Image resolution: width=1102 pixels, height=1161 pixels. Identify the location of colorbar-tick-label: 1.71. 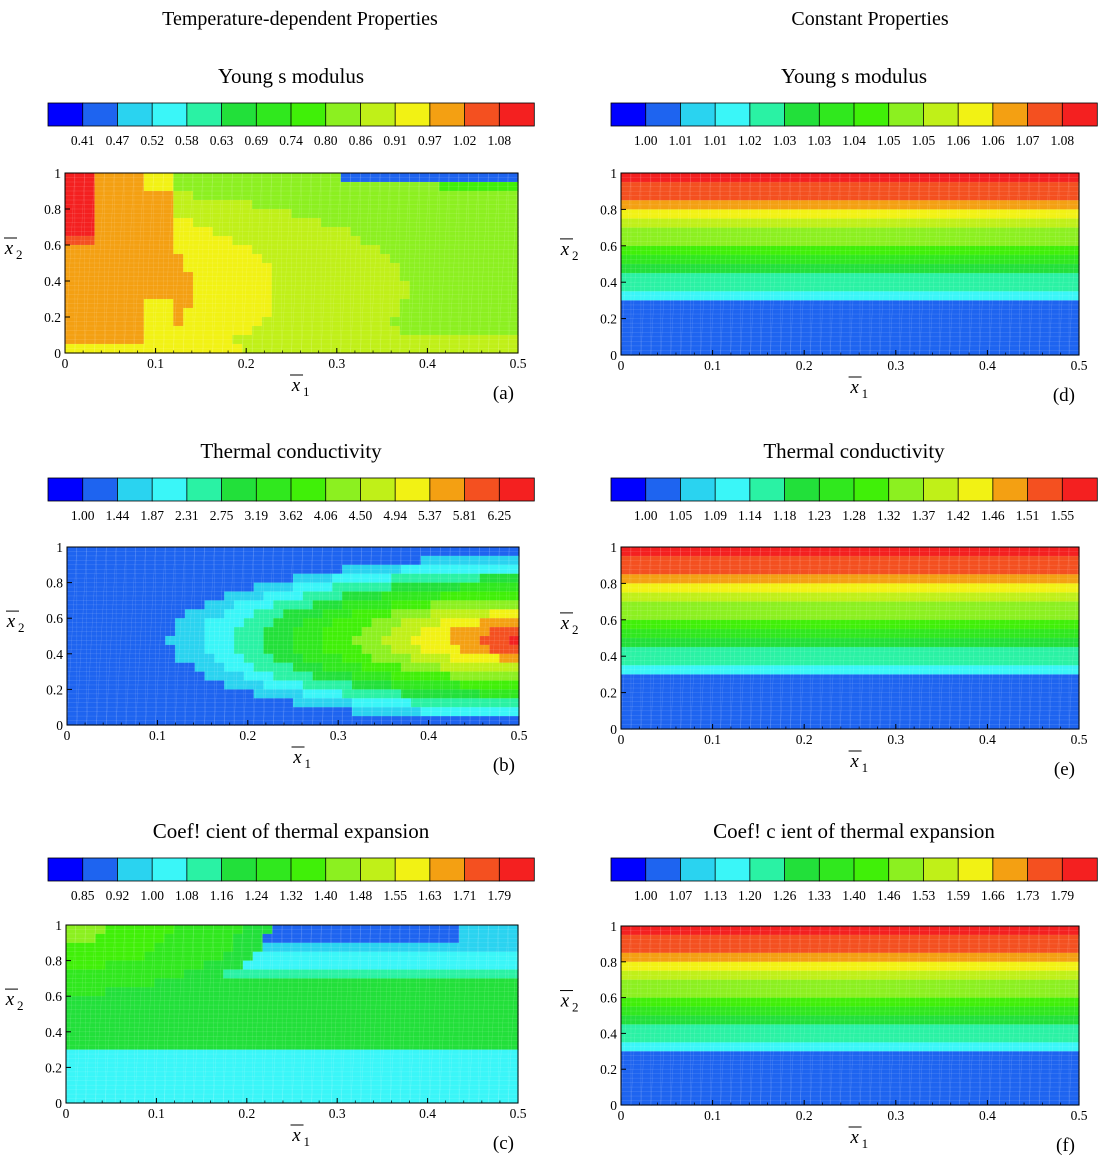
(465, 895).